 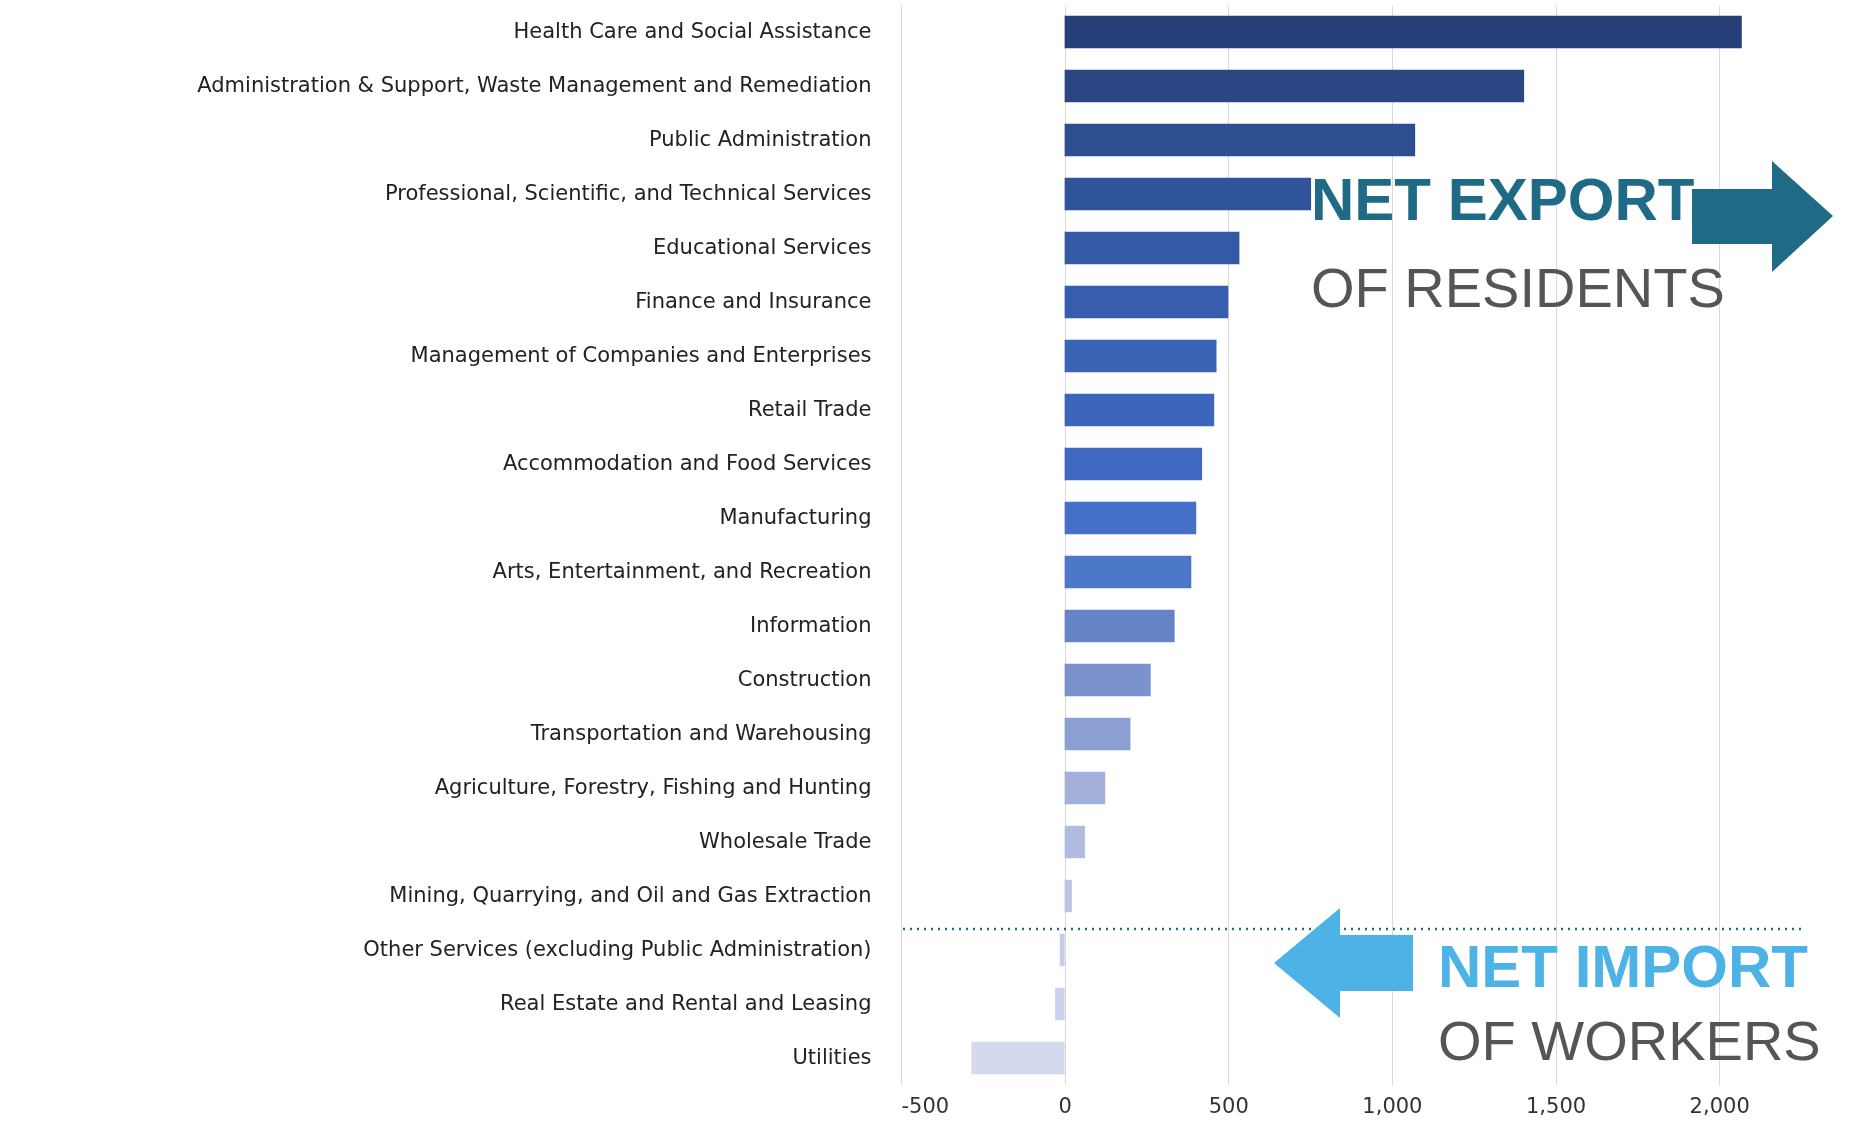 I want to click on y-tick-label: Agriculture, Forestry, Fishing and Hunting, so click(x=653, y=787).